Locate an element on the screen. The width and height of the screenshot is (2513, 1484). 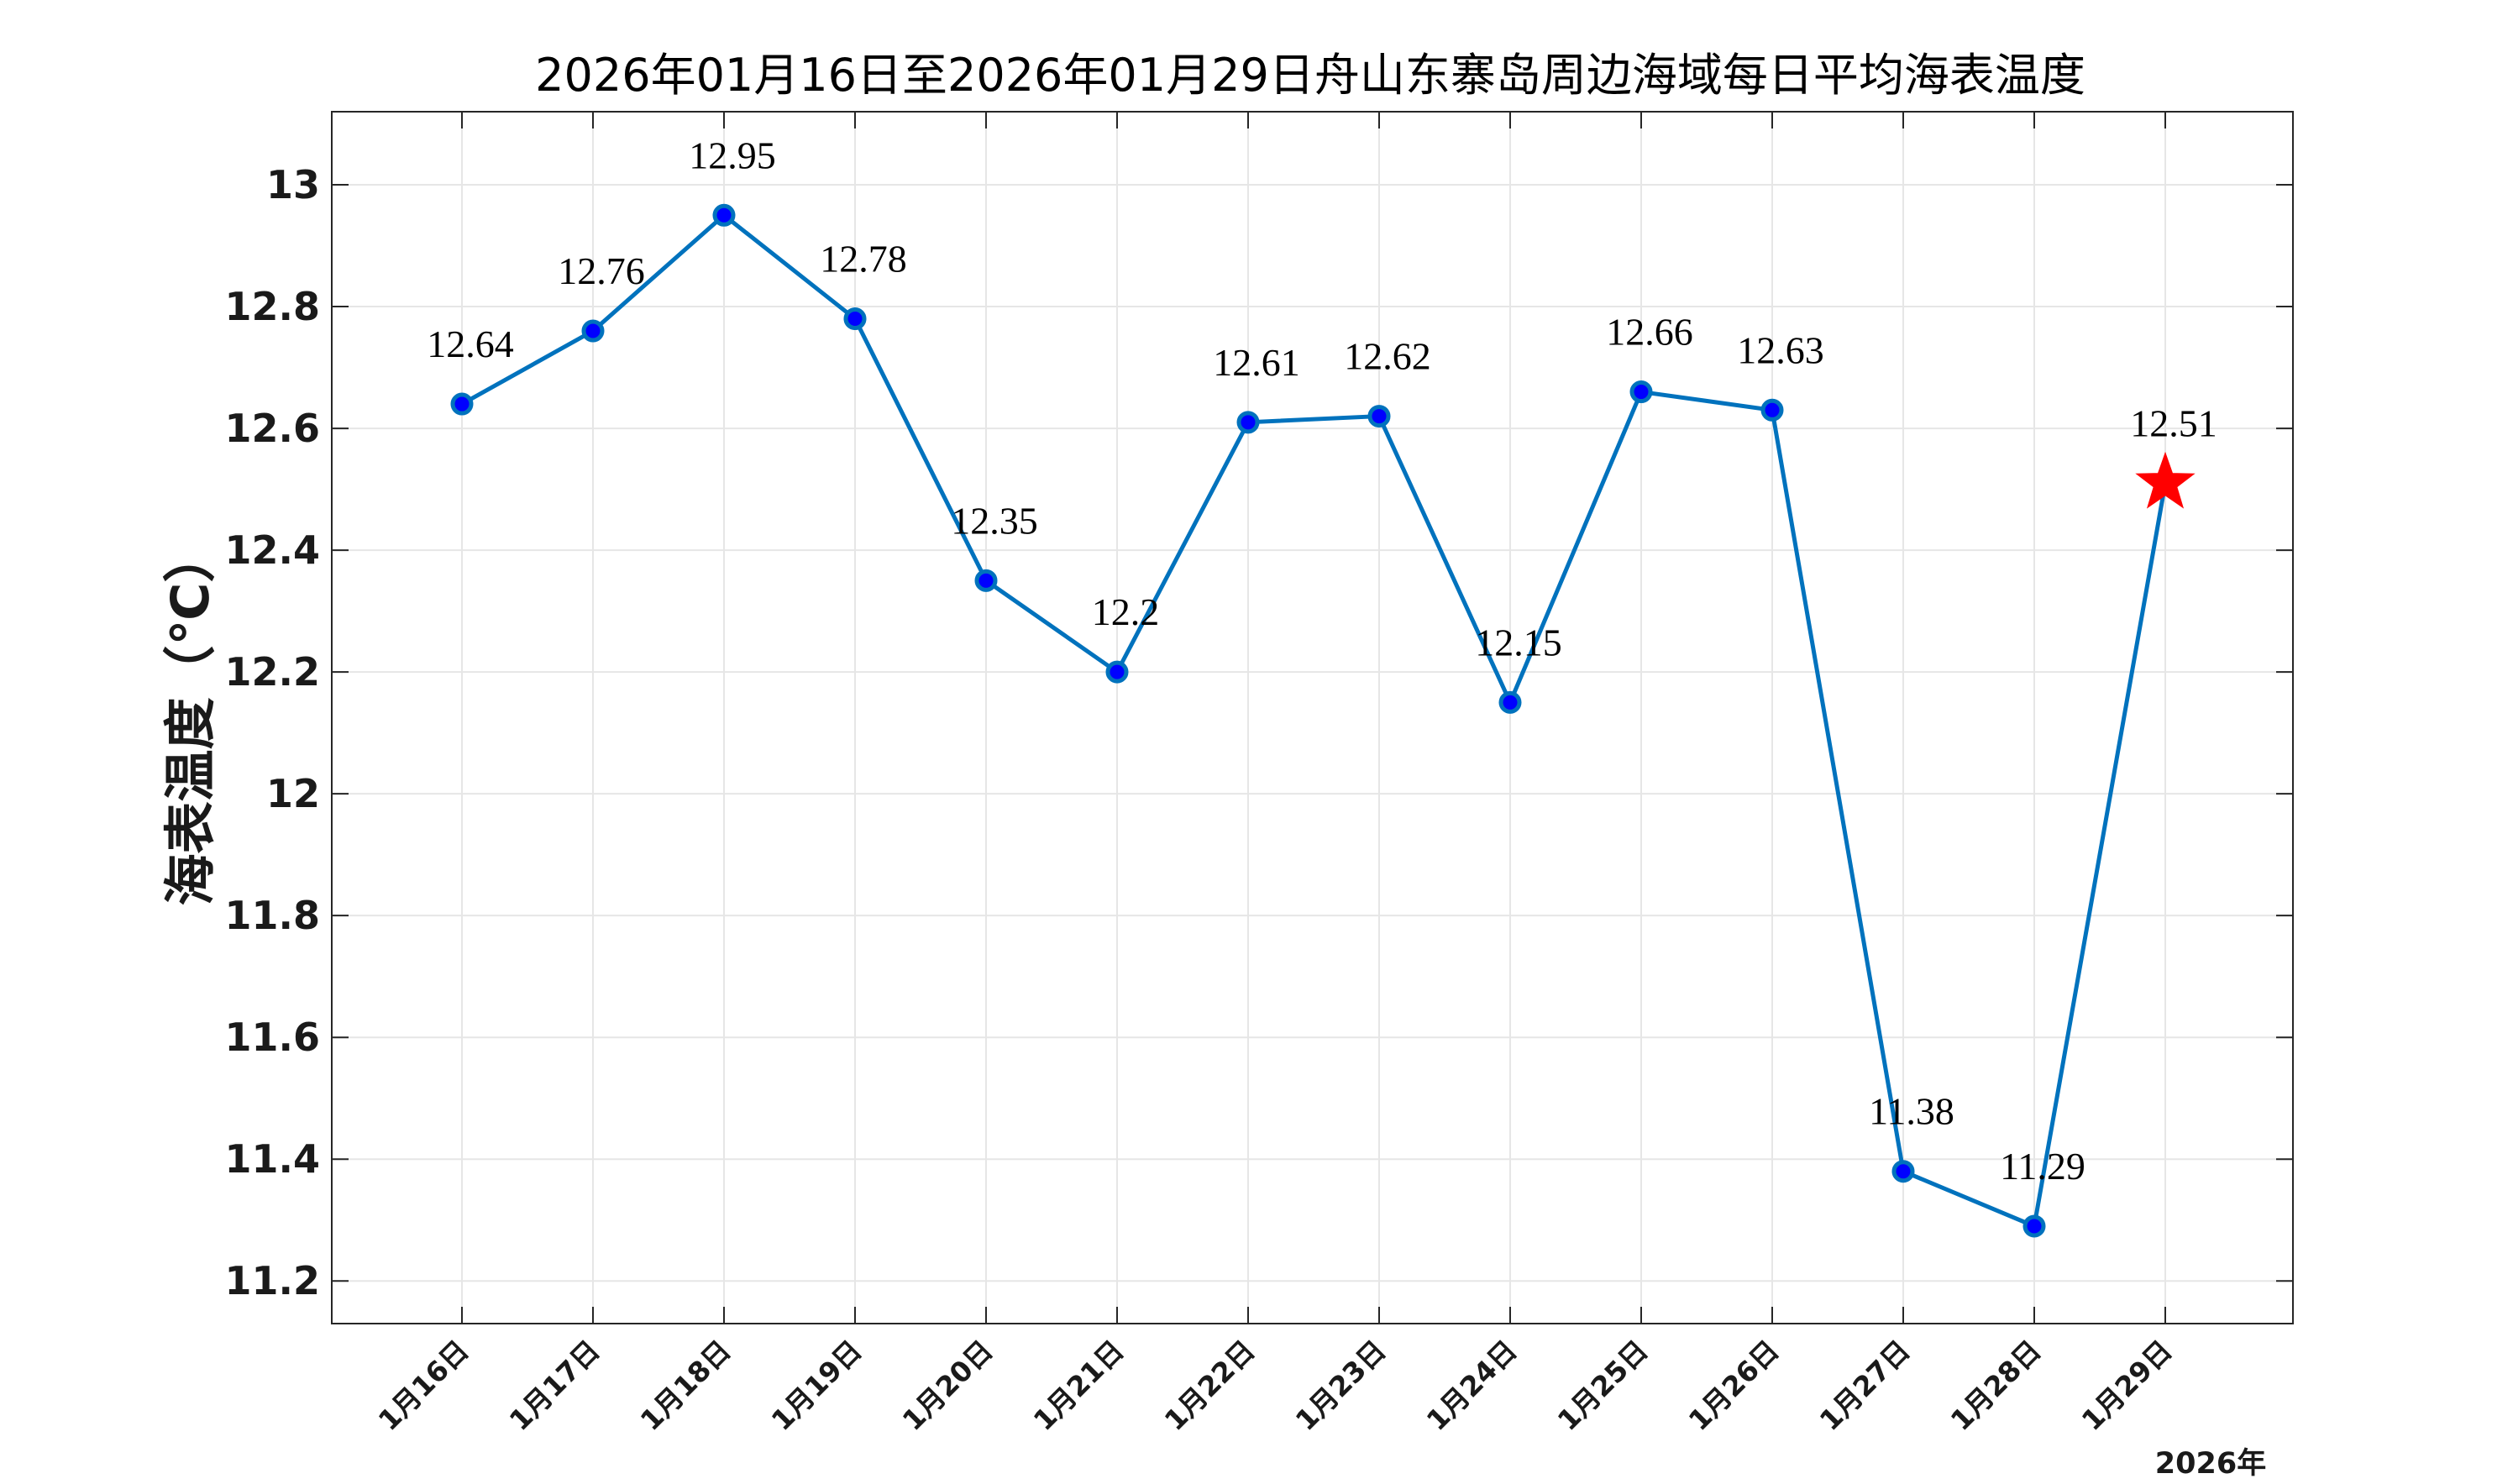
y-tick-label: 11.2 is located at coordinates (273, 1281).